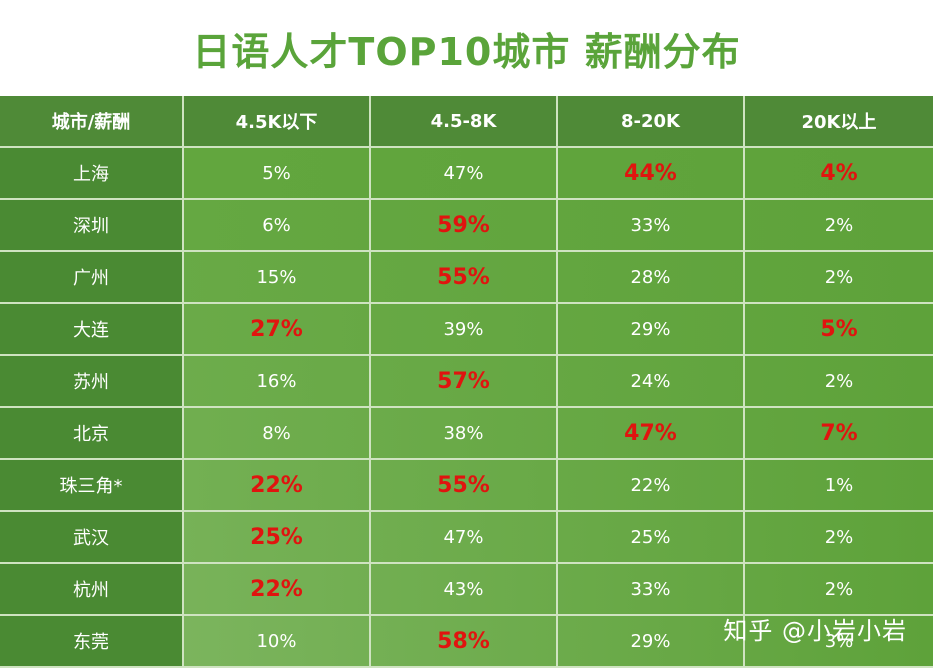 This screenshot has height=668, width=933. I want to click on value-cell: 38%, so click(464, 434).